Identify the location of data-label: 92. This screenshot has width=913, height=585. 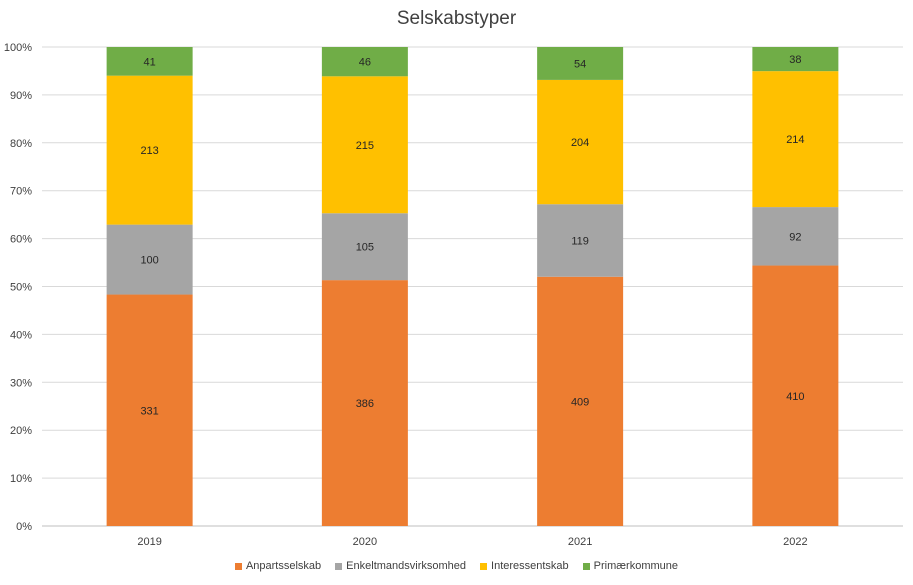
(795, 237).